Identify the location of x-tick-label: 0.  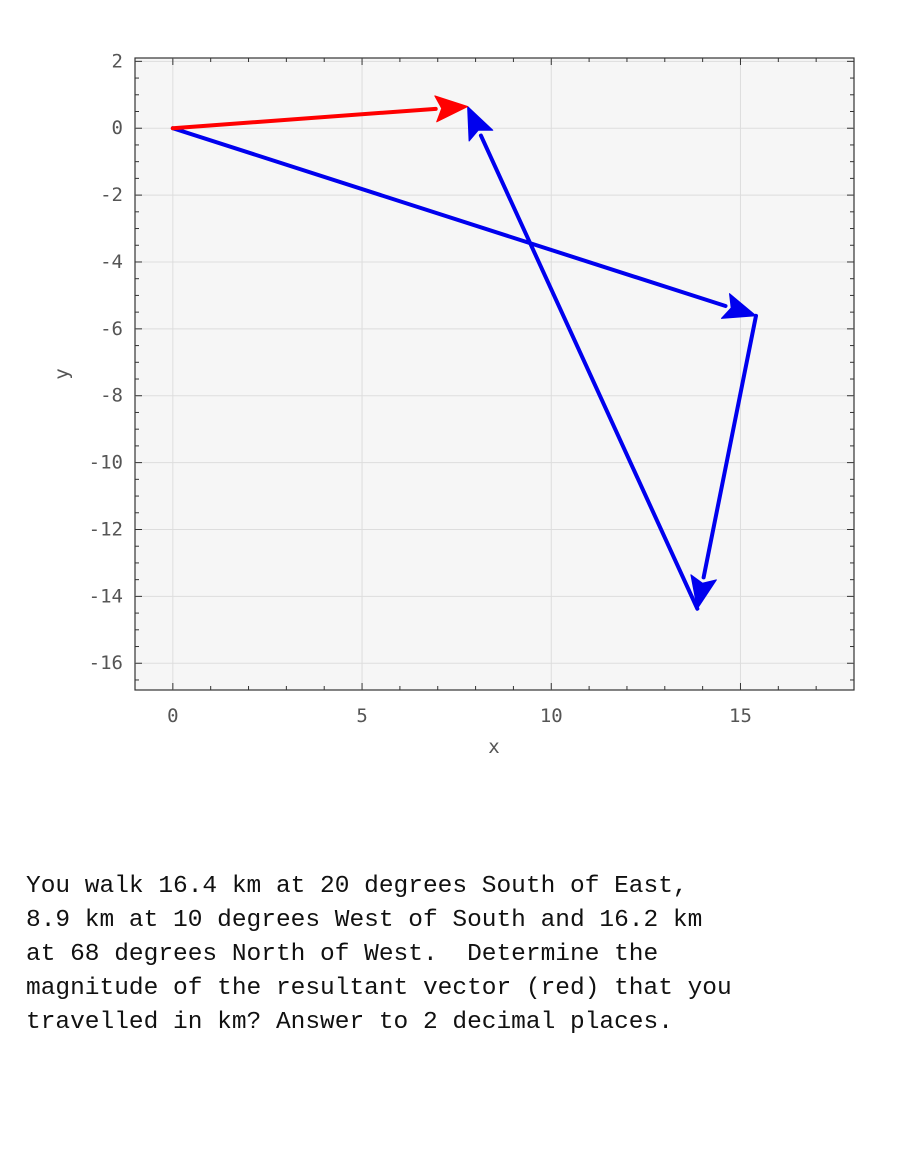
(172, 716).